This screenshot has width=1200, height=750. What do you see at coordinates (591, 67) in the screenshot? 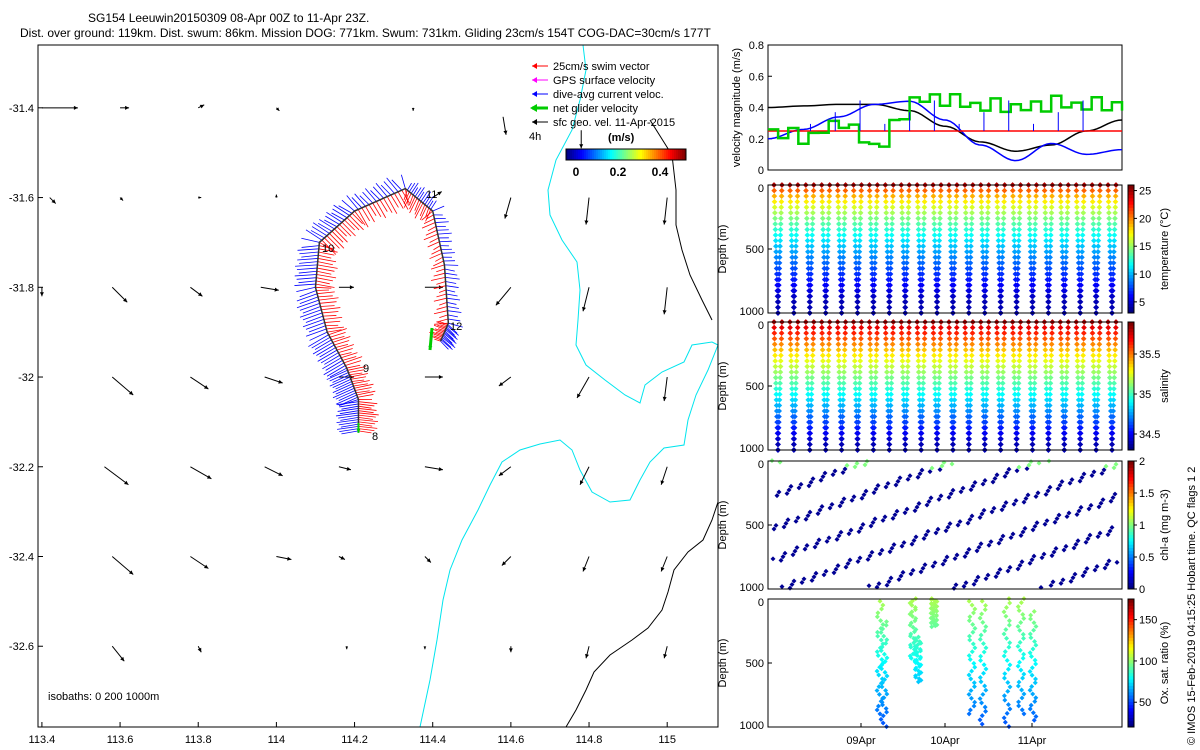
I see `legend-entry-swim: 25cm/s swim vector` at bounding box center [591, 67].